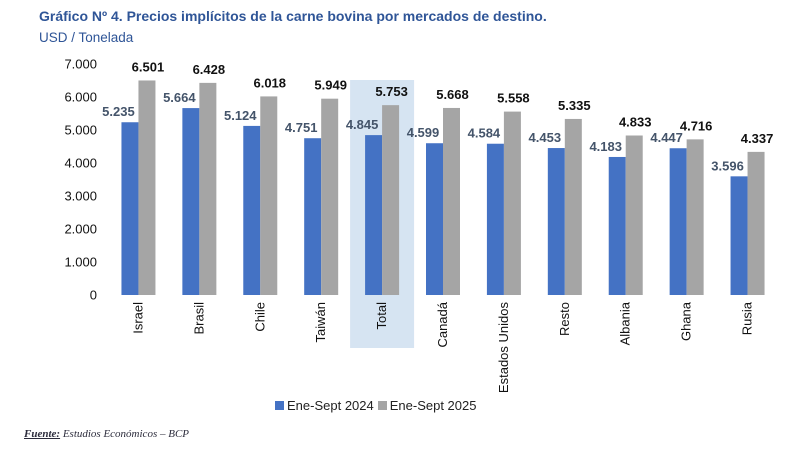  Describe the element at coordinates (513, 98) in the screenshot. I see `data-label-2025: 5.558` at that location.